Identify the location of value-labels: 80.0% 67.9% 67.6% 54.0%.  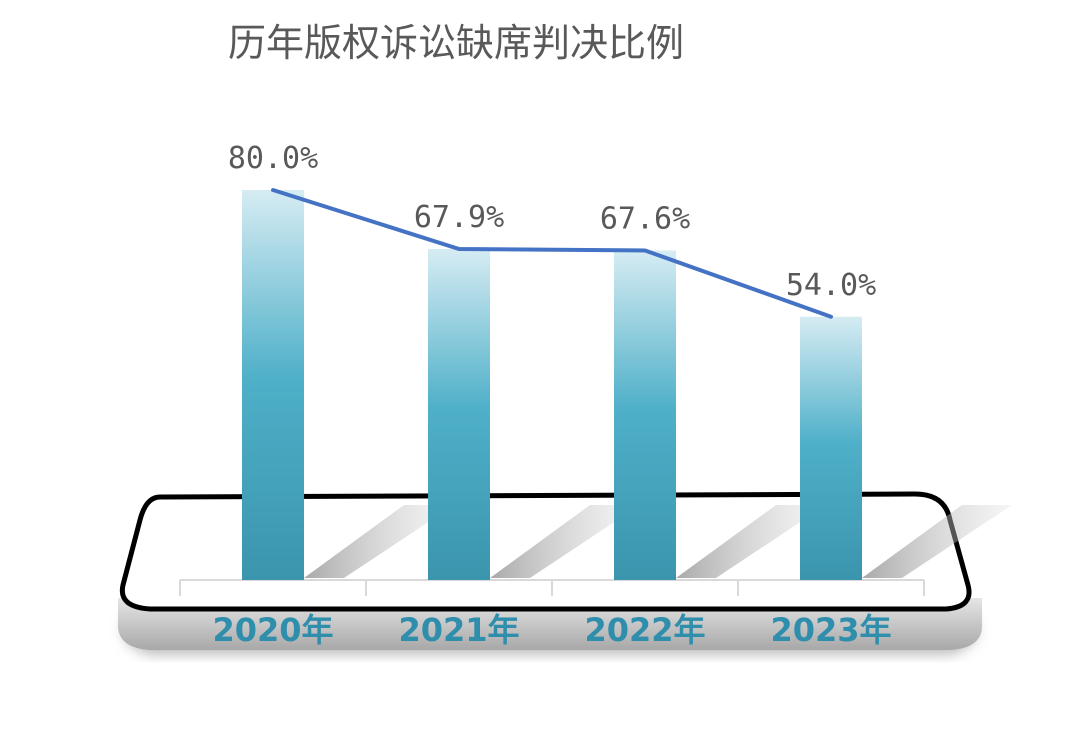
(552, 222).